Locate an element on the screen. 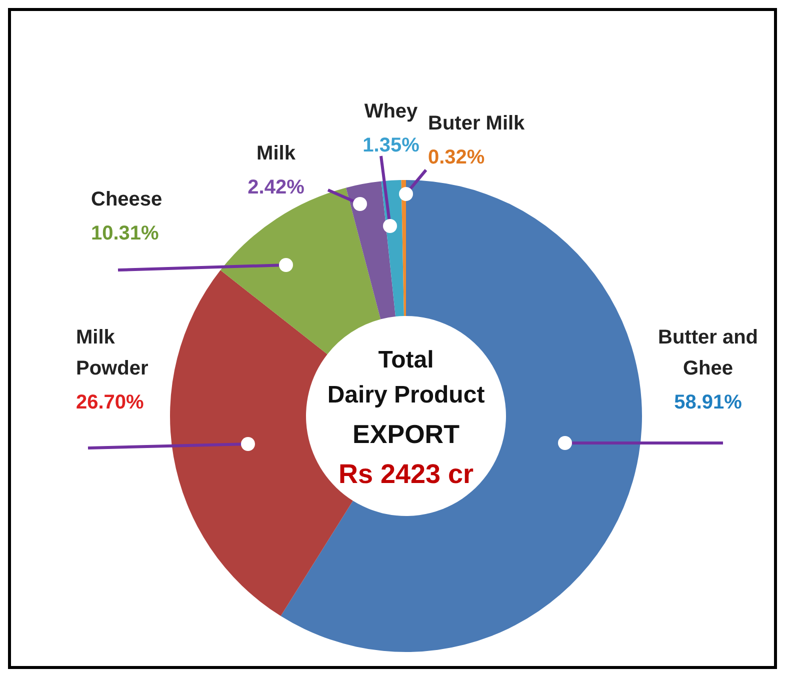 The height and width of the screenshot is (677, 785). data-label: 1.35% is located at coordinates (391, 145).